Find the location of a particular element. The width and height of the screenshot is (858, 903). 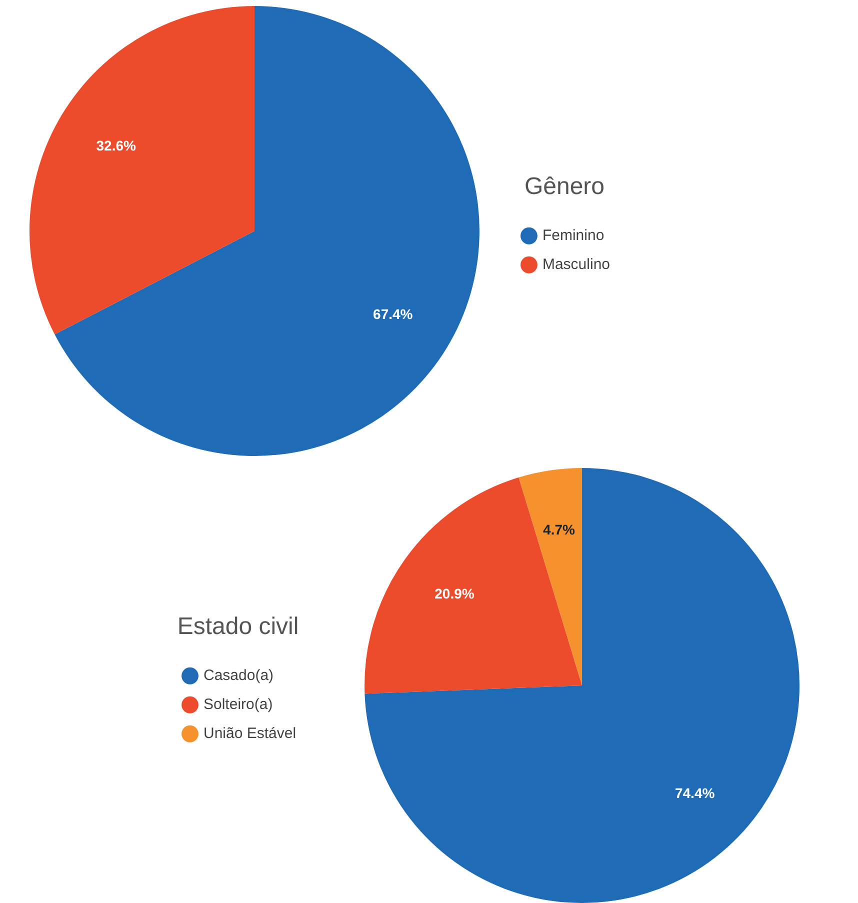

data-label: 20.9% is located at coordinates (454, 594).